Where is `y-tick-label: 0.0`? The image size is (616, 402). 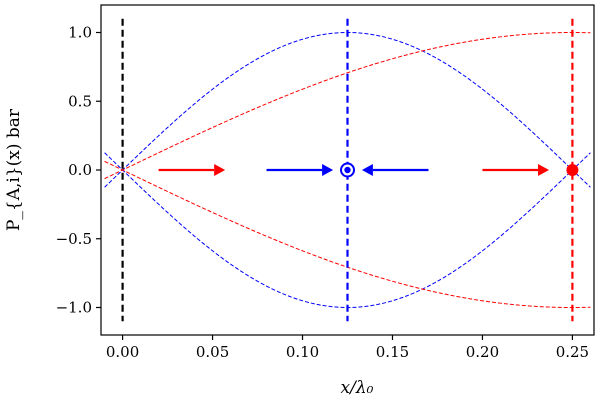 y-tick-label: 0.0 is located at coordinates (80, 170).